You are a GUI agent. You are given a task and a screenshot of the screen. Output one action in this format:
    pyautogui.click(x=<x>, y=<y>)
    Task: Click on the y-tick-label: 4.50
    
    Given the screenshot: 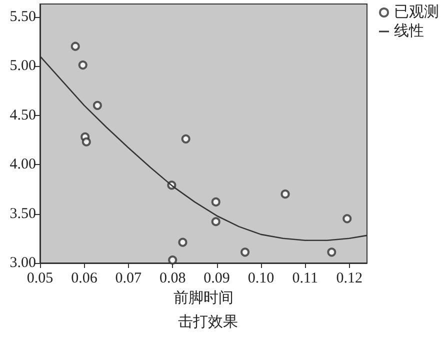 What is the action you would take?
    pyautogui.click(x=23, y=115)
    